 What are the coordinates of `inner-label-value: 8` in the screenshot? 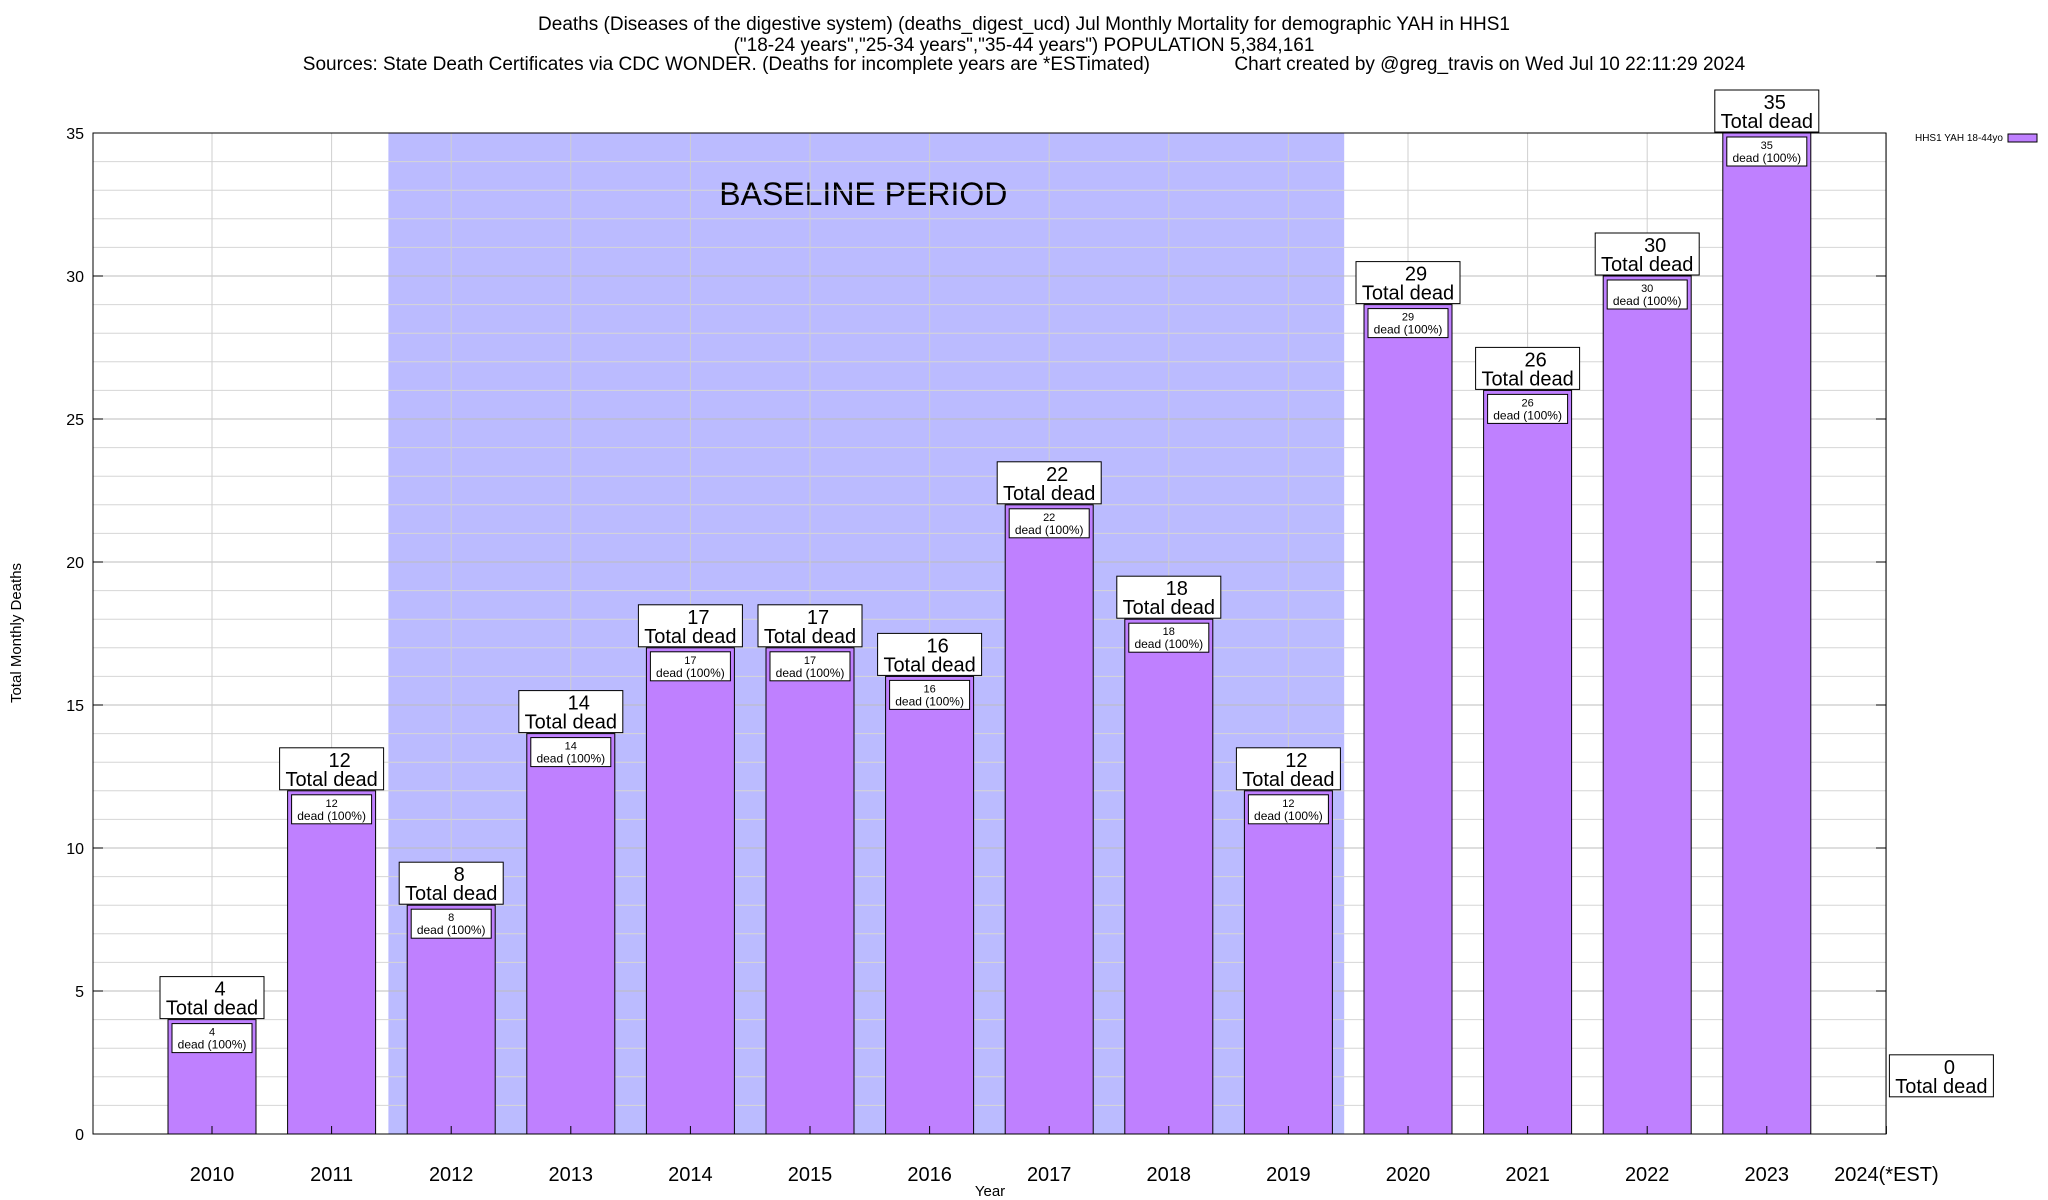 It's located at (451, 918).